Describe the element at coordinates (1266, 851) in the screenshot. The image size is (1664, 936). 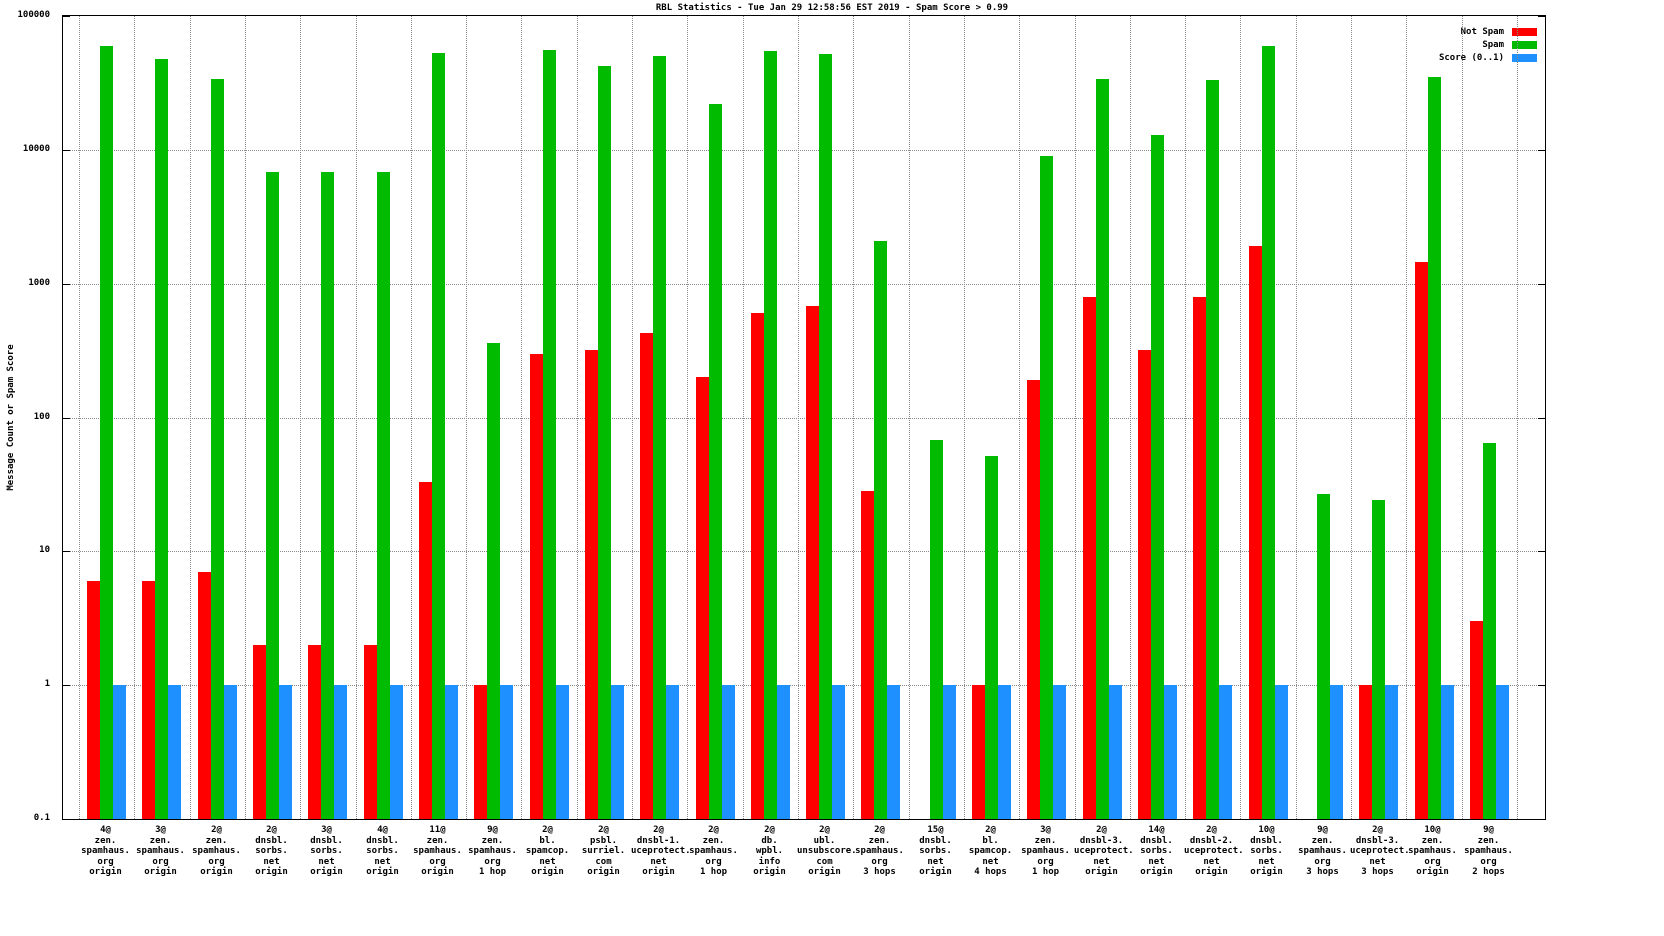
I see `x-category-label: 10@ dnsbl. sorbs. net origin` at that location.